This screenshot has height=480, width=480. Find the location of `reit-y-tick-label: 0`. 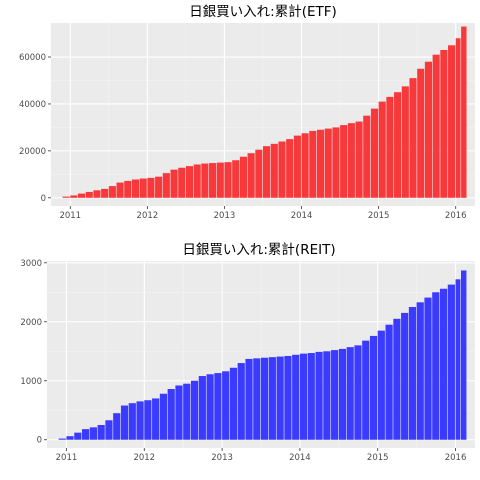

reit-y-tick-label: 0 is located at coordinates (39, 441).